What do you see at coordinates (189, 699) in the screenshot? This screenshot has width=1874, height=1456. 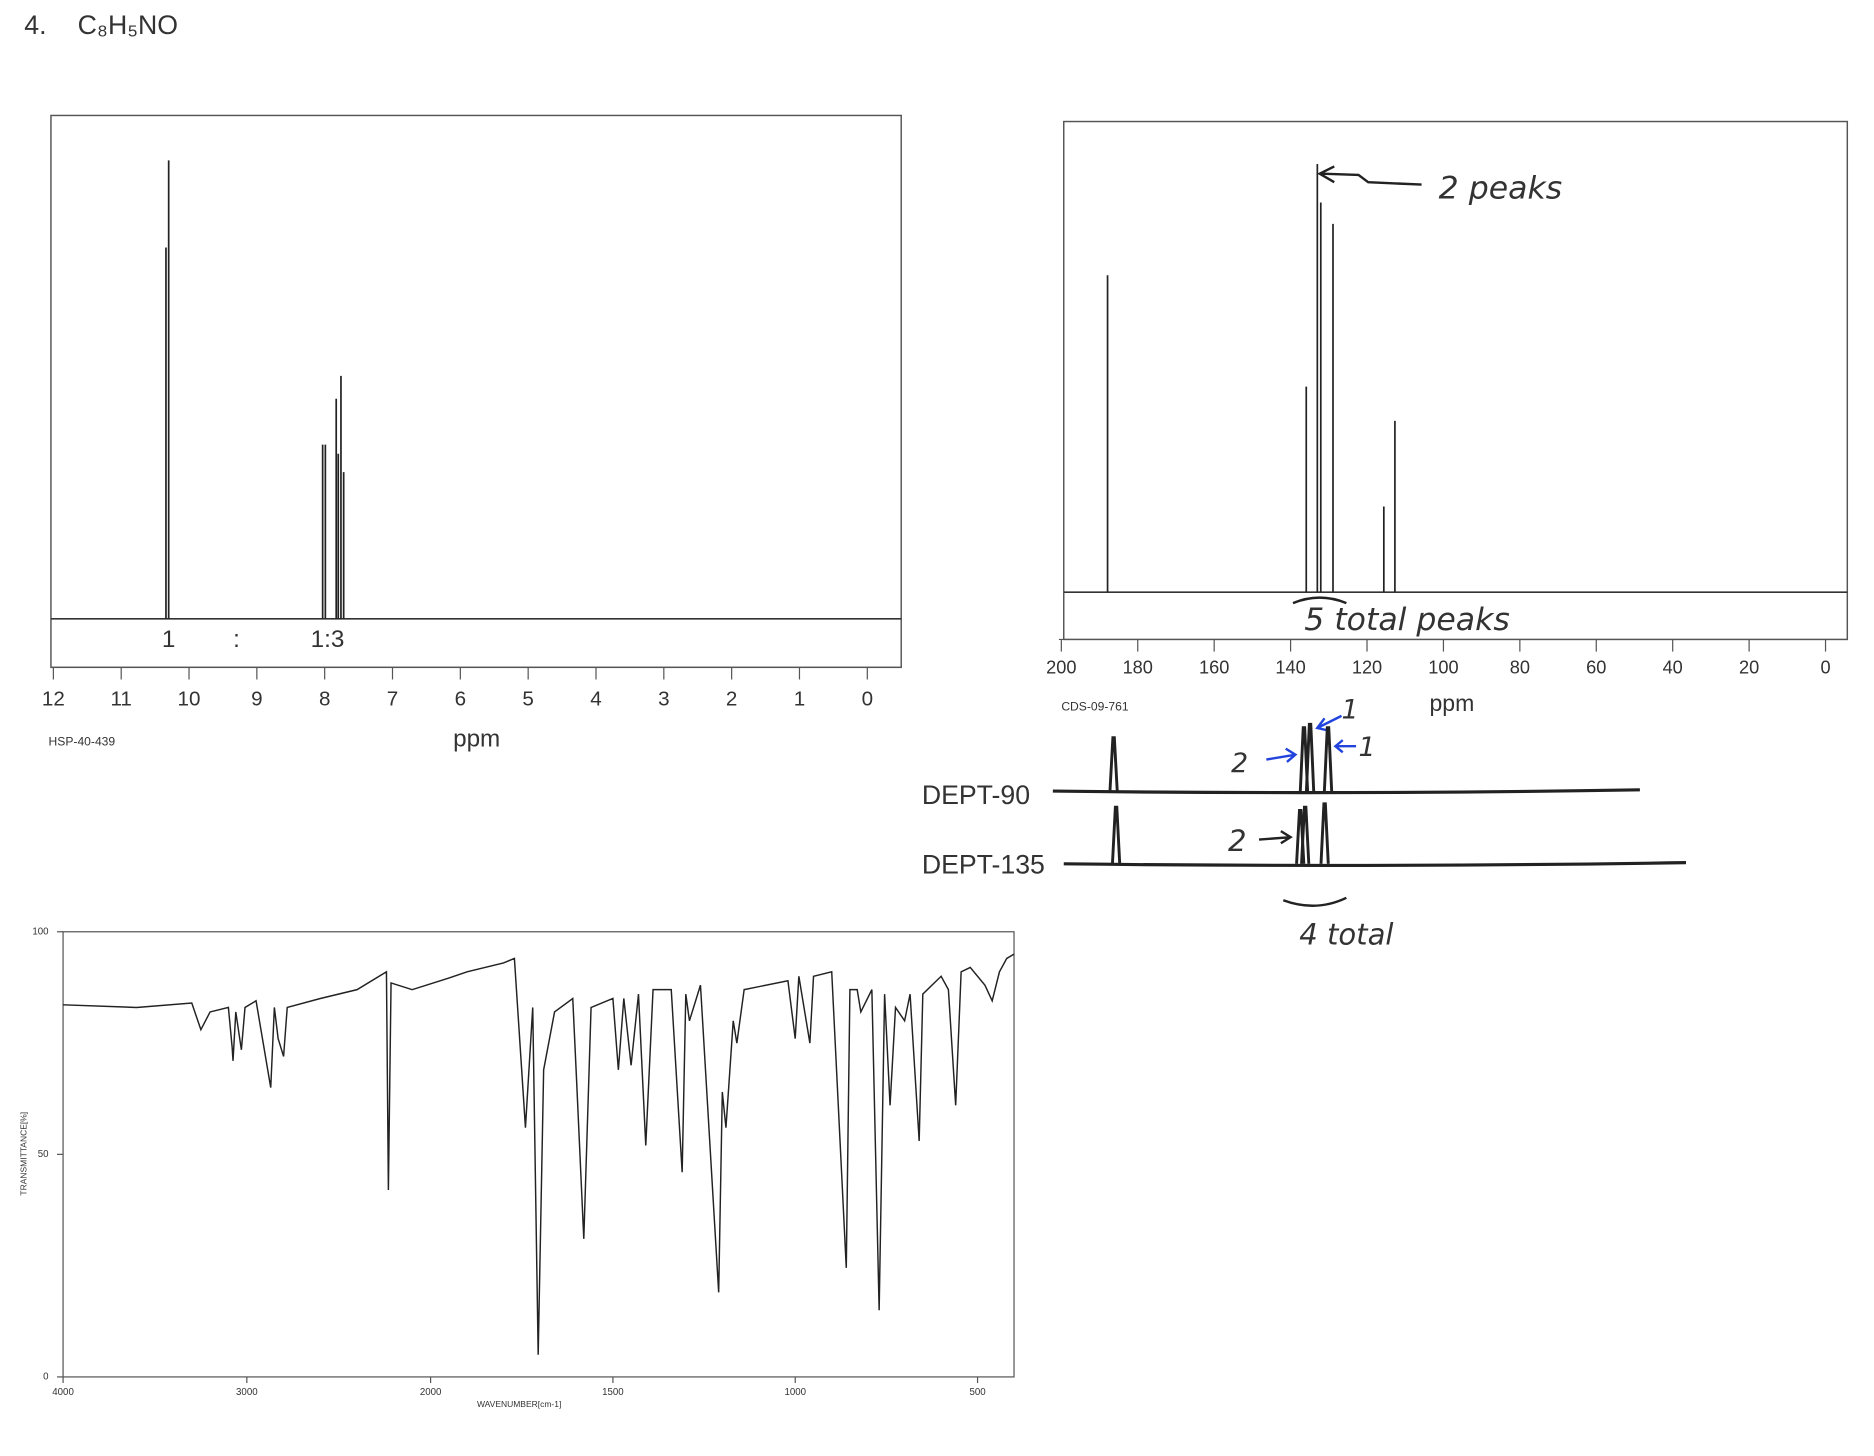 I see `x-tick-label: 10` at bounding box center [189, 699].